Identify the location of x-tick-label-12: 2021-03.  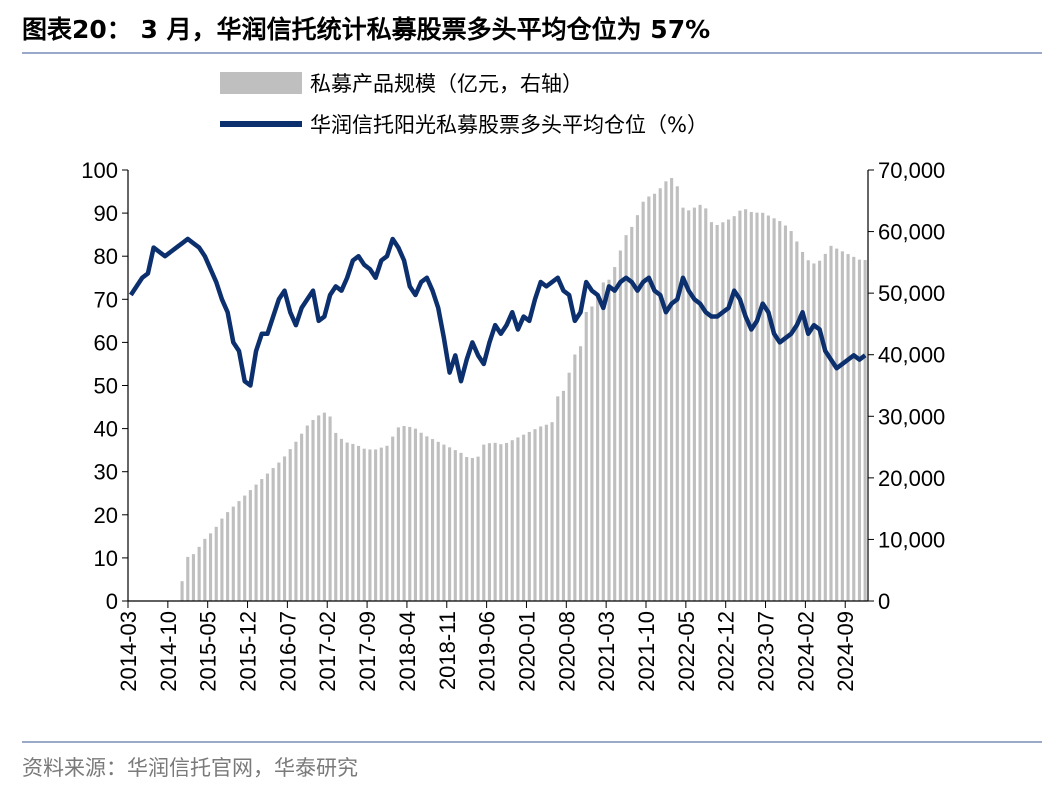
(606, 651).